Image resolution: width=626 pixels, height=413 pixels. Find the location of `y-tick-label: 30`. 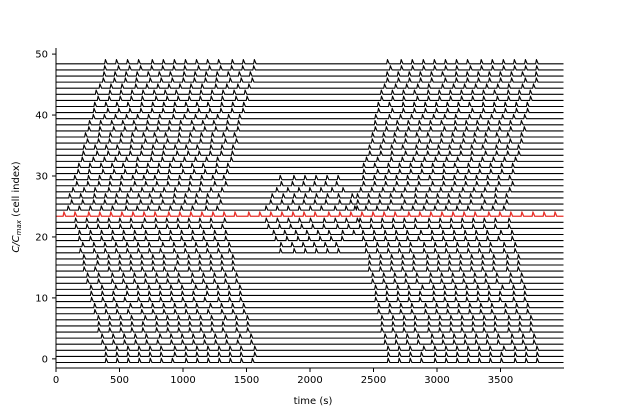

y-tick-label: 30 is located at coordinates (41, 177).